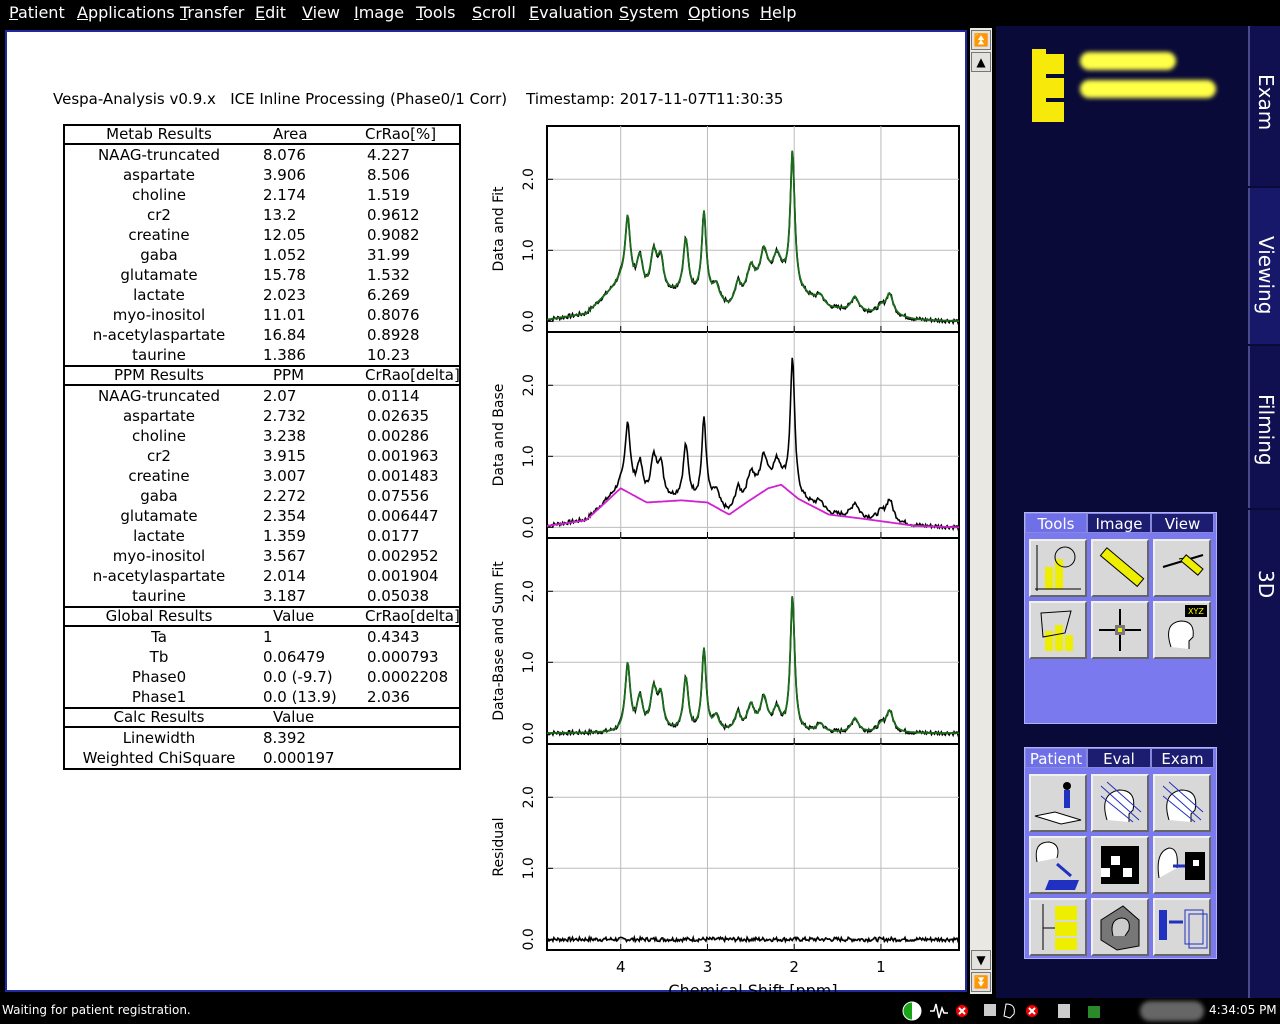 The image size is (1280, 1024). What do you see at coordinates (499, 229) in the screenshot?
I see `y-axis-label: Data and Fit` at bounding box center [499, 229].